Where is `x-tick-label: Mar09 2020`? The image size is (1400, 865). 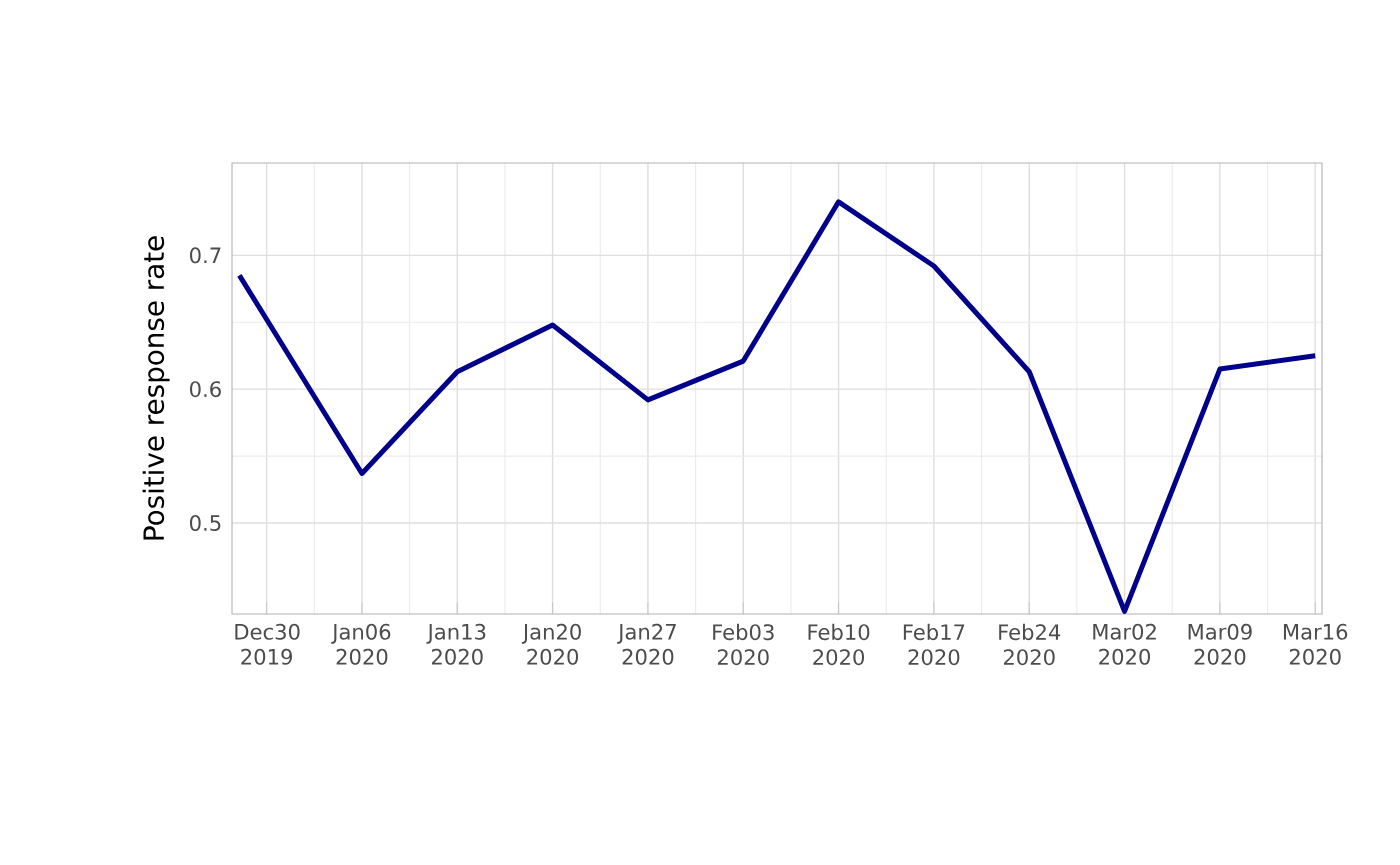 x-tick-label: Mar09 2020 is located at coordinates (1220, 644).